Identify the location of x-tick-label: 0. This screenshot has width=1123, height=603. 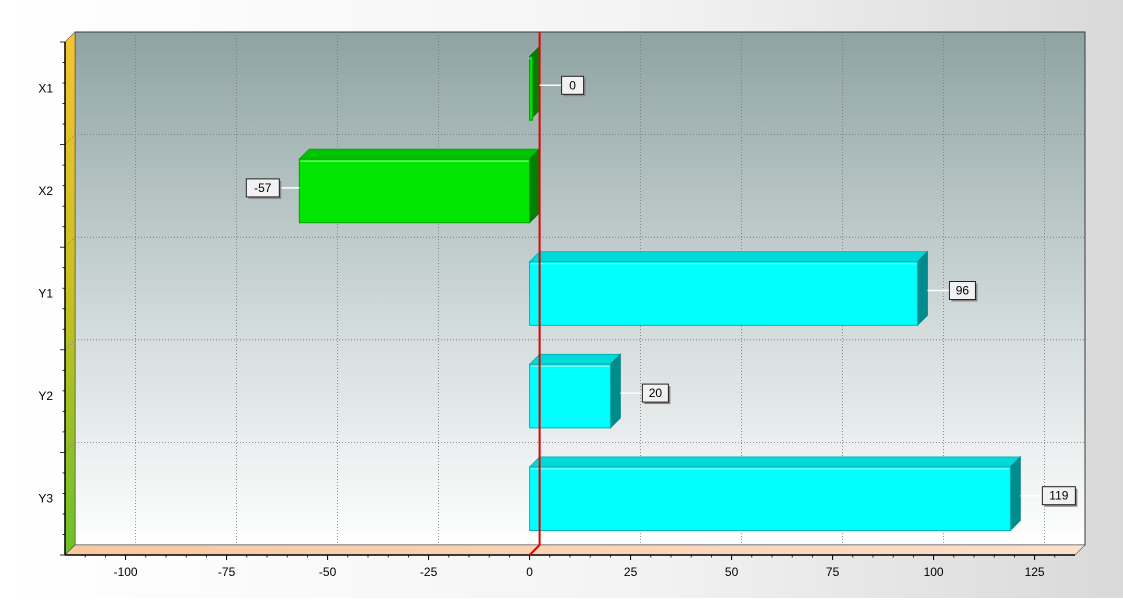
(529, 572).